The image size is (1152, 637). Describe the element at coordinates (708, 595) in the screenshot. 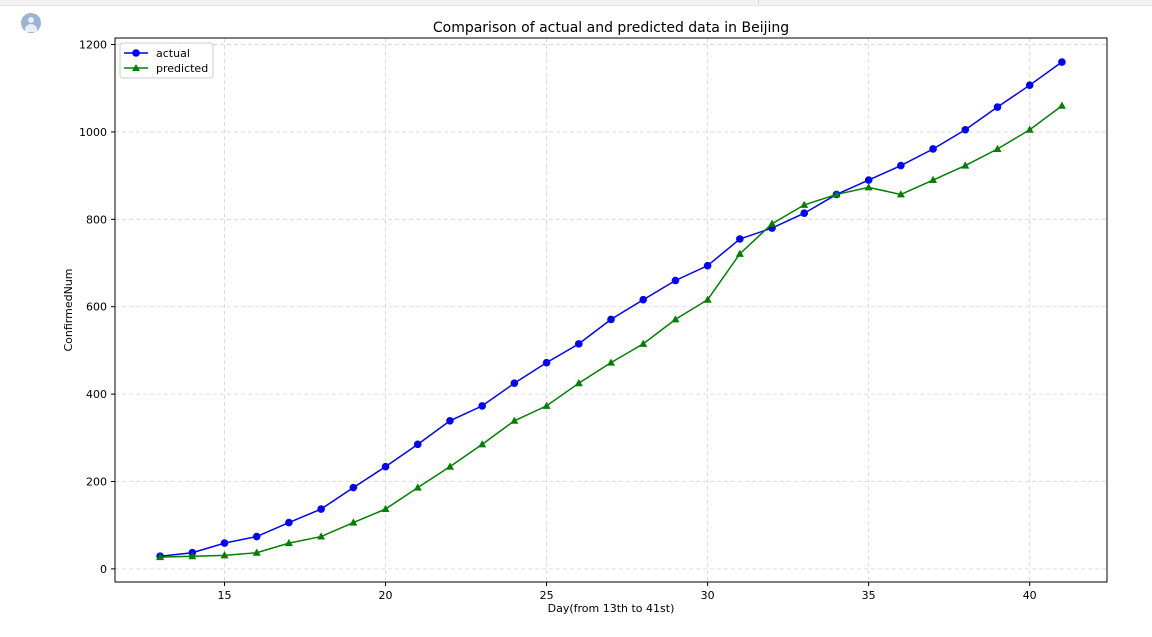

I see `x-tick-label: 30` at that location.